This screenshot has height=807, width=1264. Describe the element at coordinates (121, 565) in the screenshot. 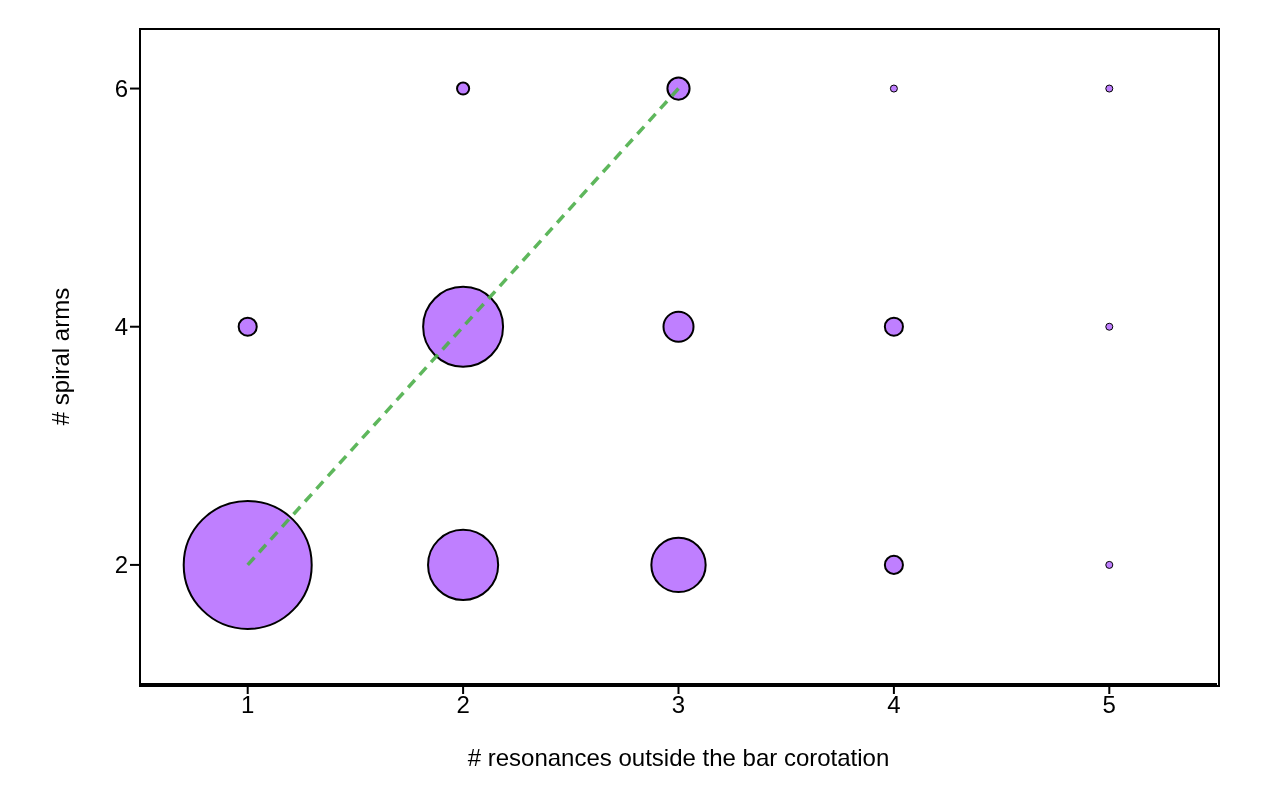

I see `y-tick-label: 2` at that location.